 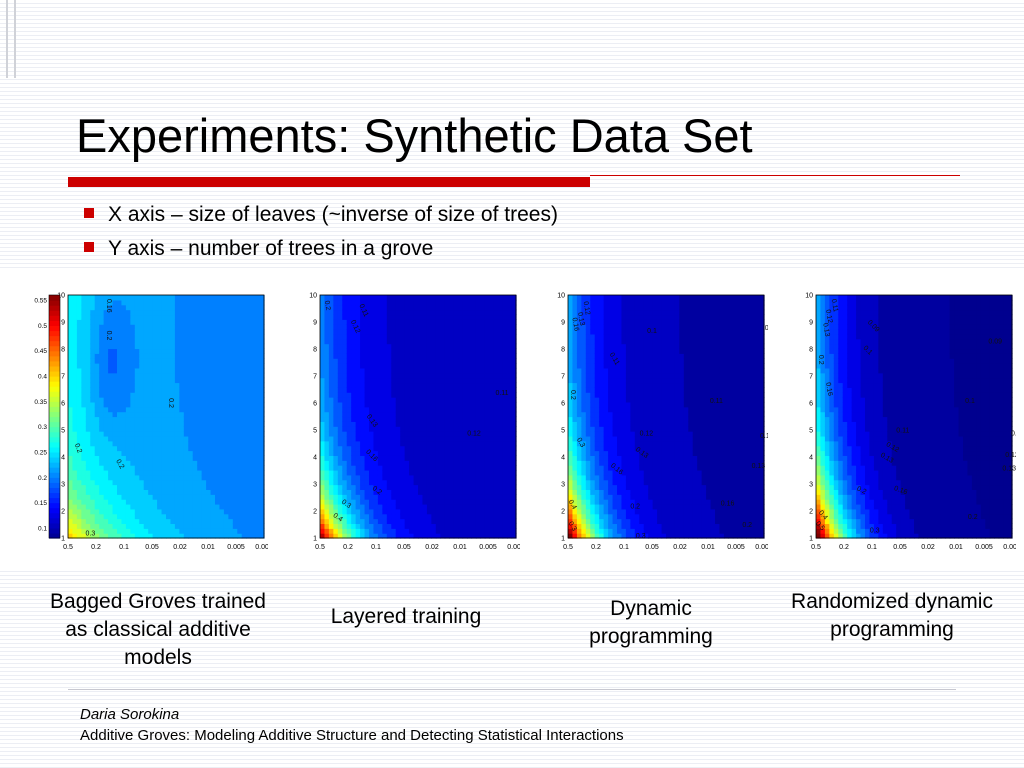 I want to click on contour-label: 0.2, so click(x=78, y=449).